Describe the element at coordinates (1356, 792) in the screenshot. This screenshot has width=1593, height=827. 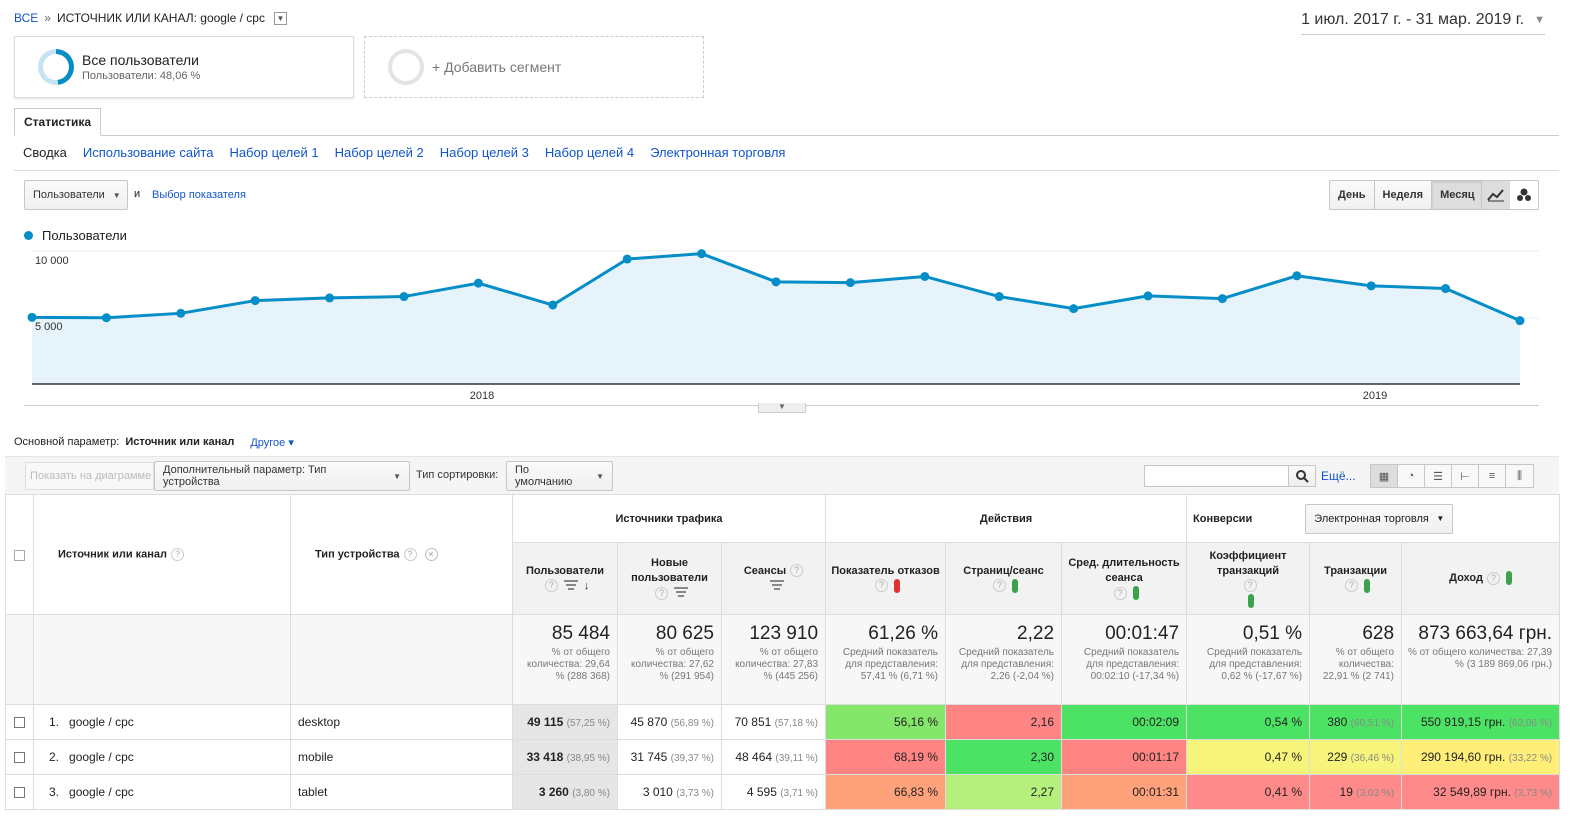
I see `transactions-cell: 19 (3,03 %)` at that location.